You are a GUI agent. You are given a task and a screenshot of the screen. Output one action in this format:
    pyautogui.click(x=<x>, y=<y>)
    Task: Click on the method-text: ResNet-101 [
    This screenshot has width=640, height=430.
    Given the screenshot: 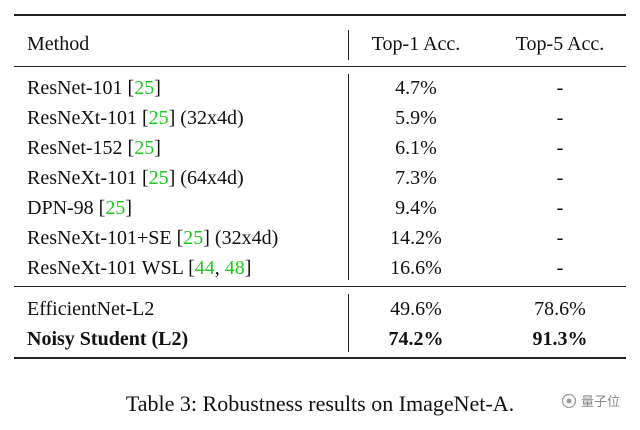 What is the action you would take?
    pyautogui.click(x=81, y=88)
    